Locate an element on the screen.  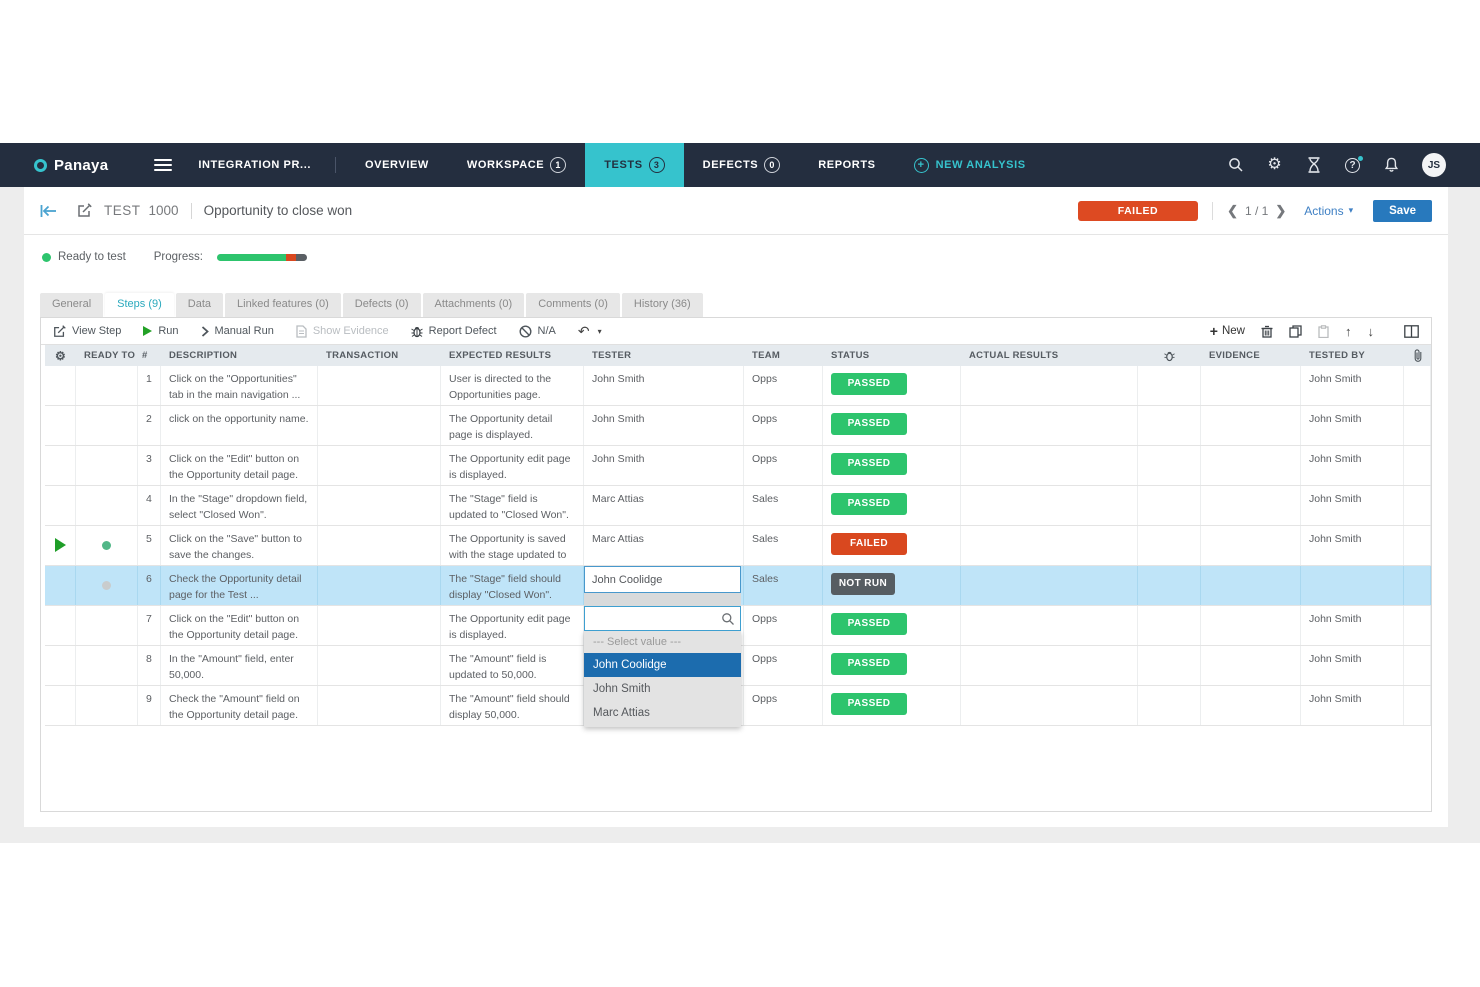
step-description: click on the opportunity name. is located at coordinates (239, 425).